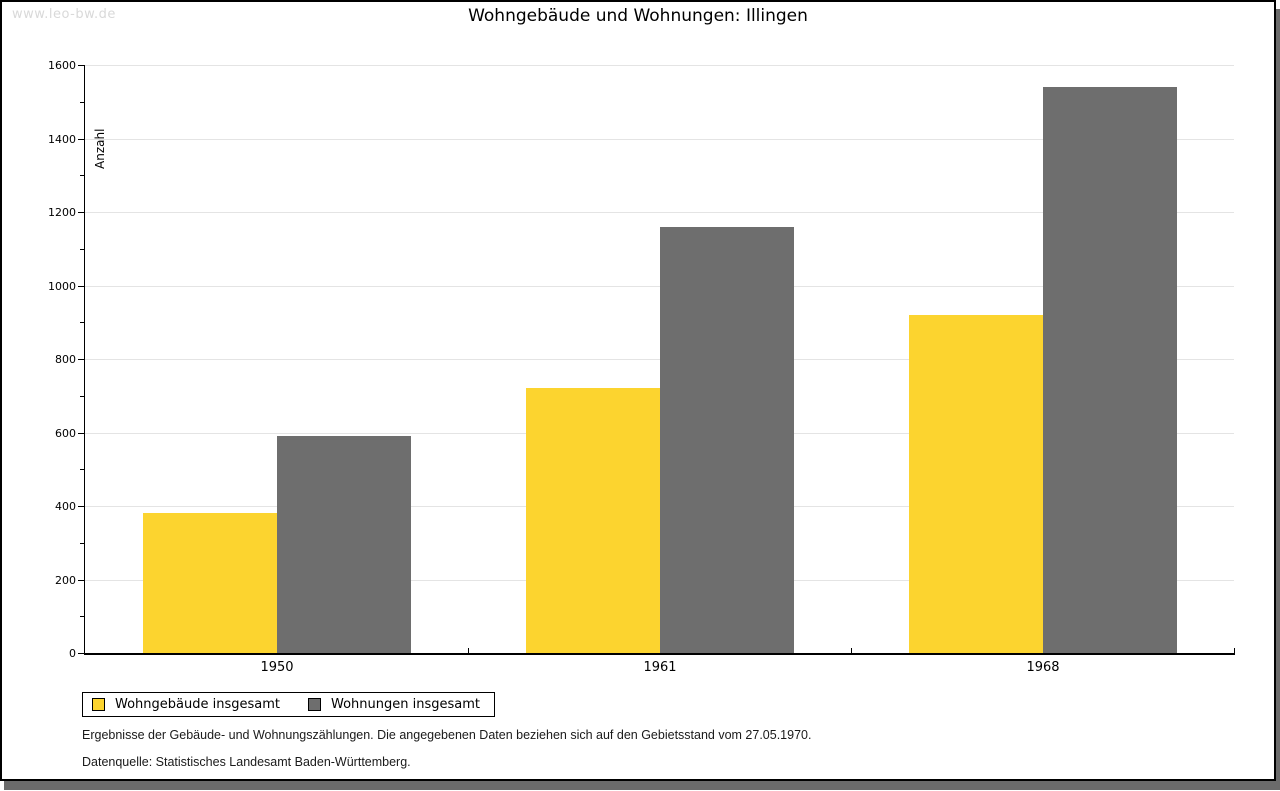  Describe the element at coordinates (65, 433) in the screenshot. I see `y-tick-label-600: 600` at that location.